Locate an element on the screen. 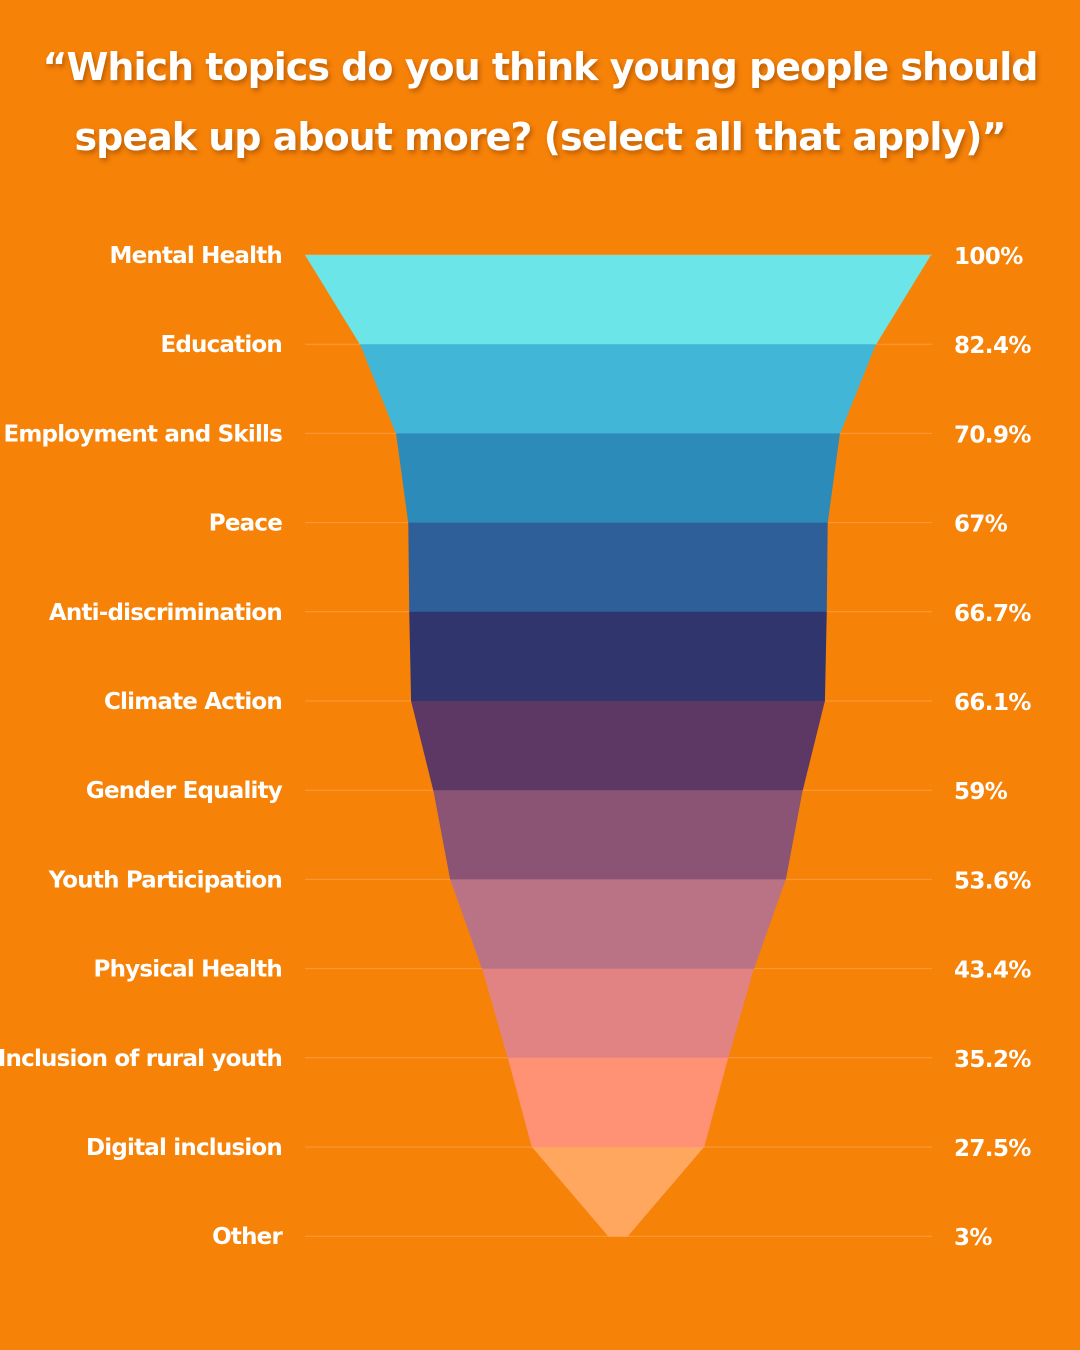 This screenshot has height=1350, width=1080. value-label: 82.4% is located at coordinates (992, 346).